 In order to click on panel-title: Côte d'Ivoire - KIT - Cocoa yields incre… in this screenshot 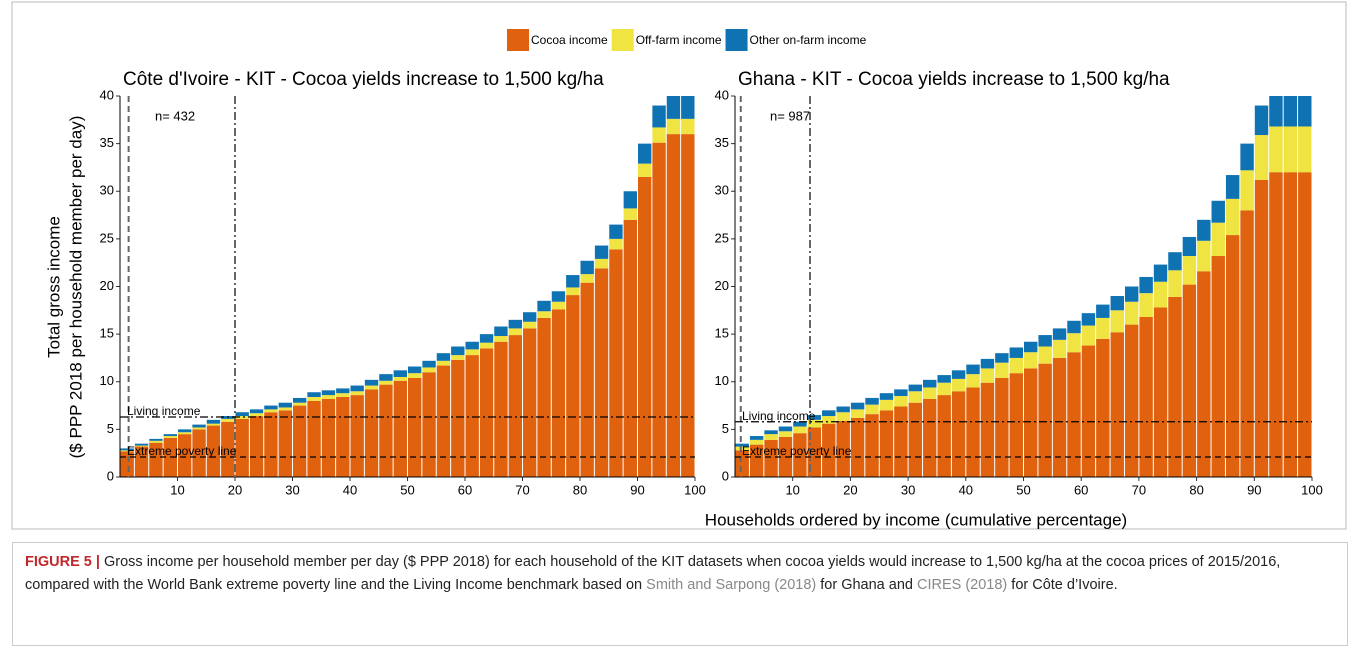, I will do `click(363, 79)`.